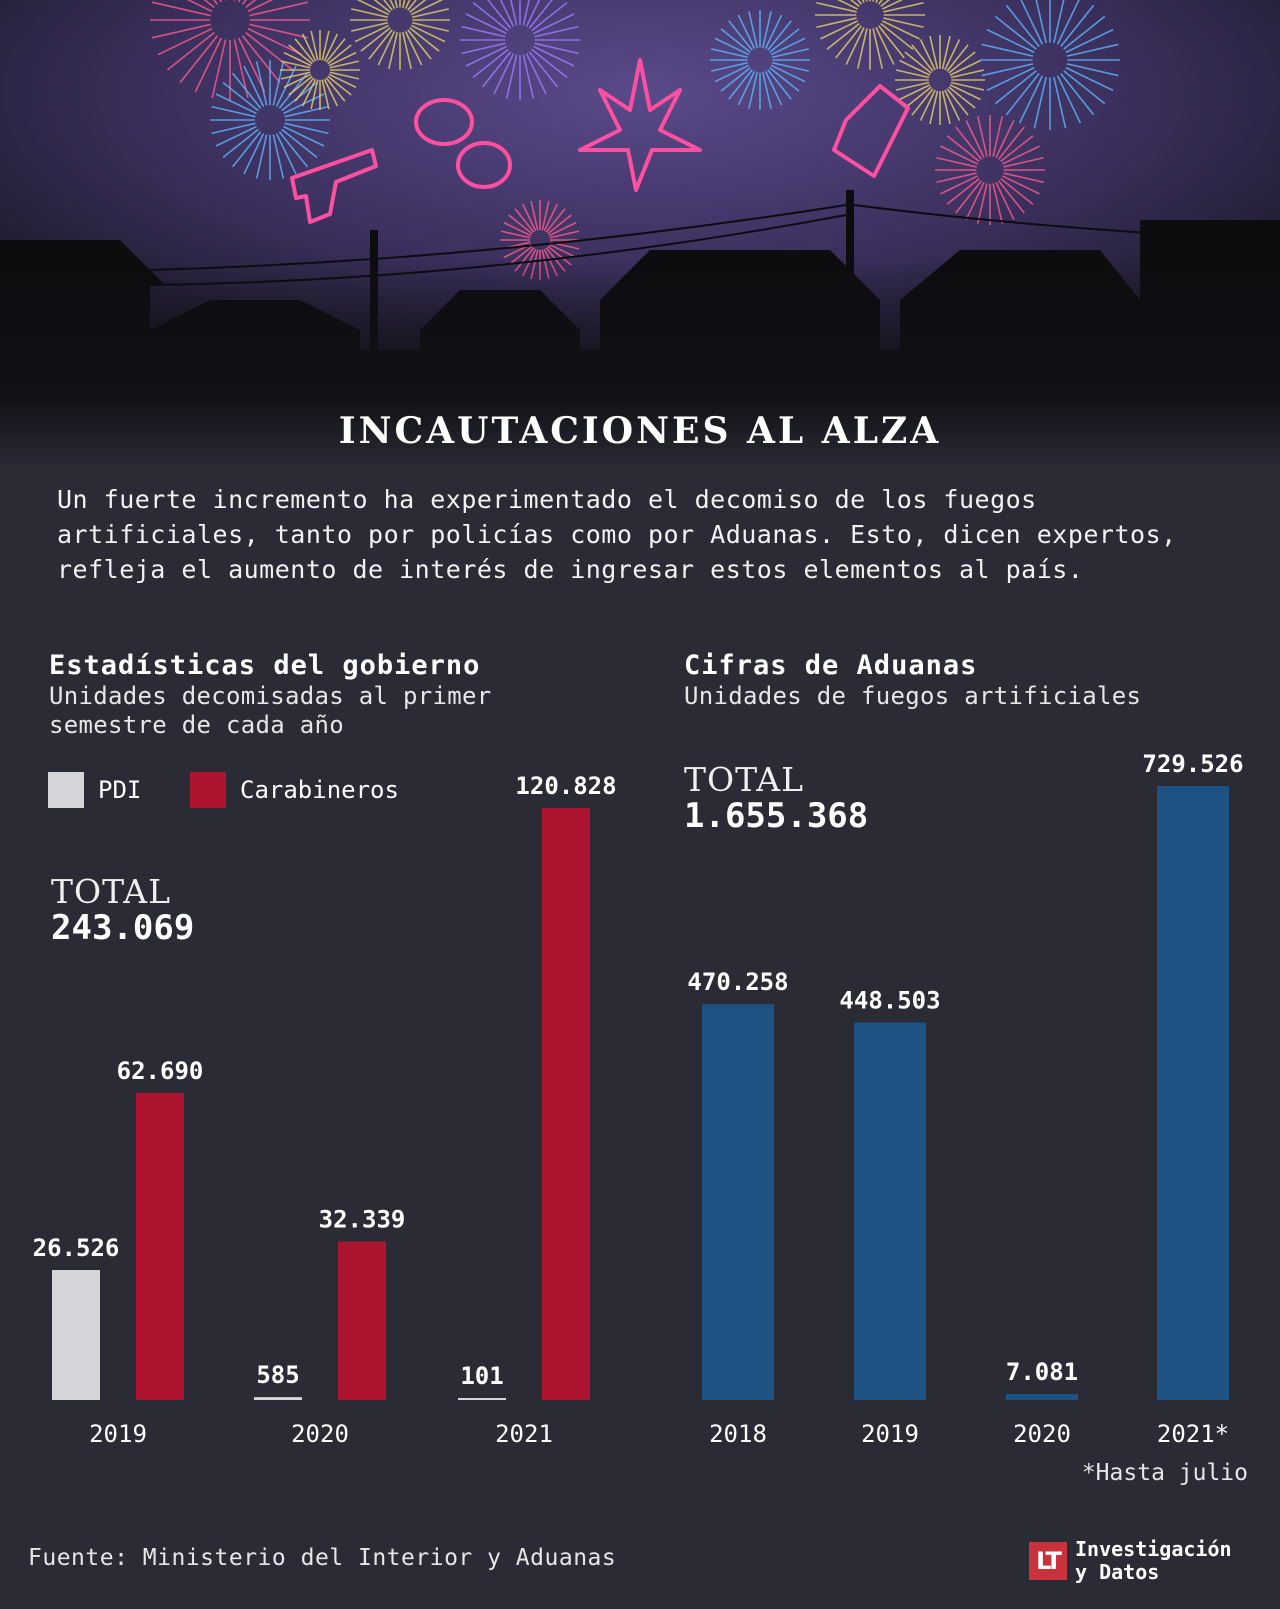  What do you see at coordinates (123, 928) in the screenshot?
I see `left-total-value: 243.069` at bounding box center [123, 928].